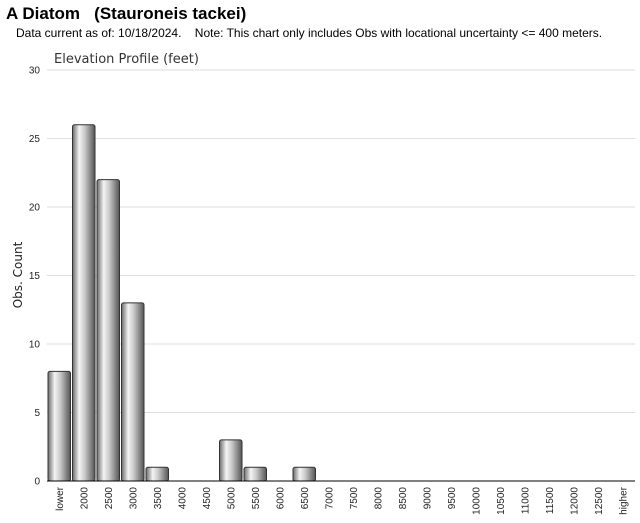 The width and height of the screenshot is (640, 523). What do you see at coordinates (182, 498) in the screenshot?
I see `x-tick-label: 4000` at bounding box center [182, 498].